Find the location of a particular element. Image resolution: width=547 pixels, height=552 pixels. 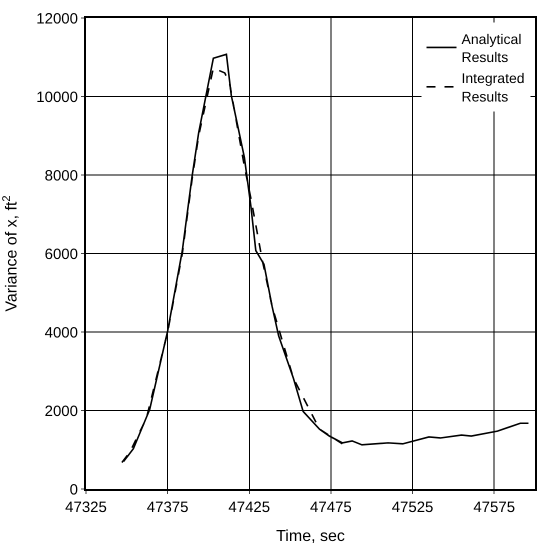

x-tick-label: 47575 is located at coordinates (494, 507).